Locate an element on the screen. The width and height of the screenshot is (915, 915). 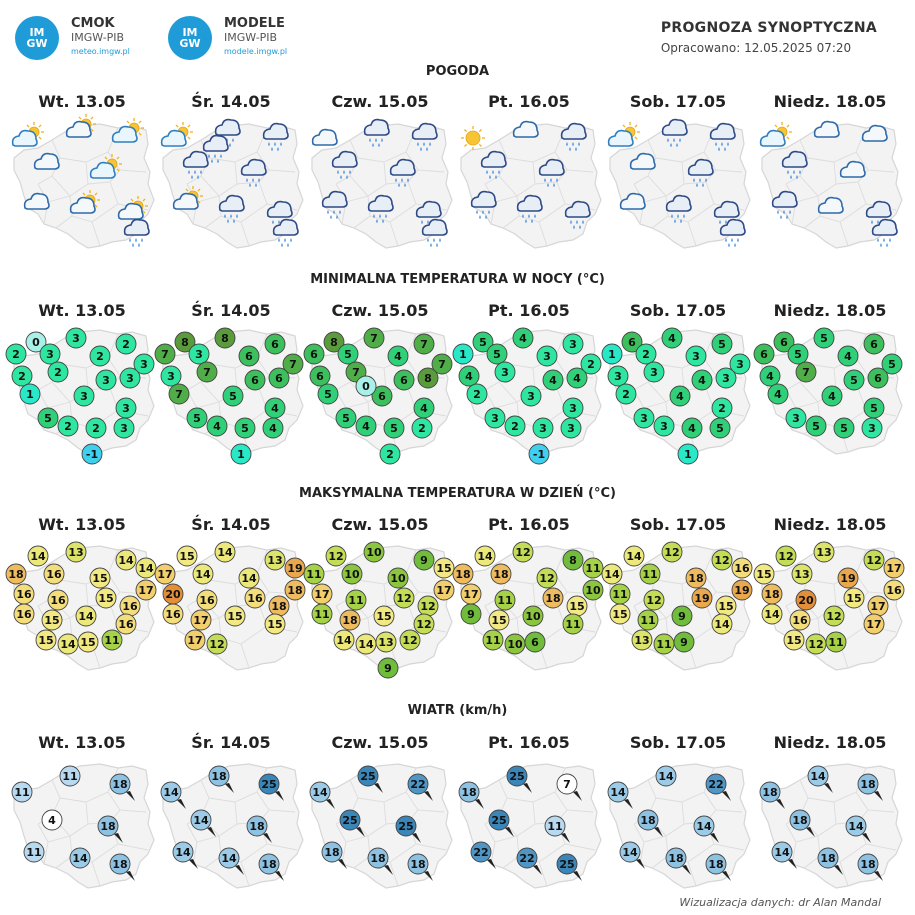
wind-map-panel: 18 25 7 25 11 22 22 25 is located at coordinates (529, 825).